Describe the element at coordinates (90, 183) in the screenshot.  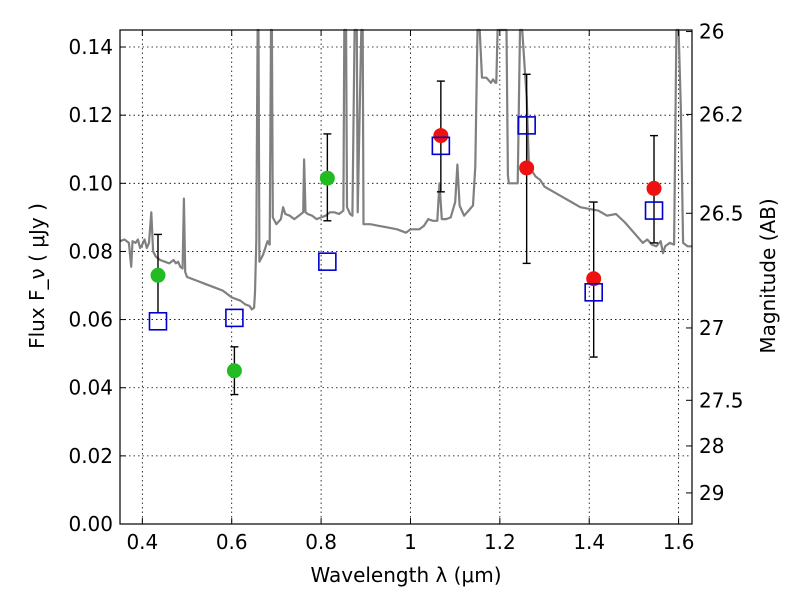
I see `y-tick-label-5: 0.10` at that location.